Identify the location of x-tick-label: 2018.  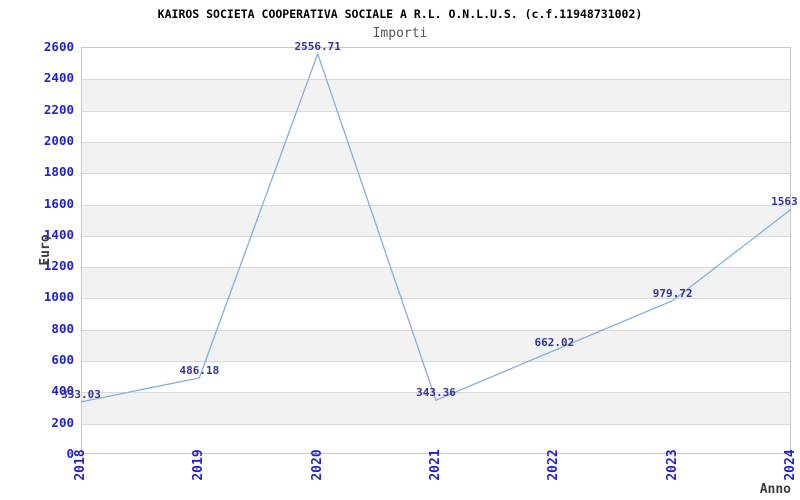
(80, 465).